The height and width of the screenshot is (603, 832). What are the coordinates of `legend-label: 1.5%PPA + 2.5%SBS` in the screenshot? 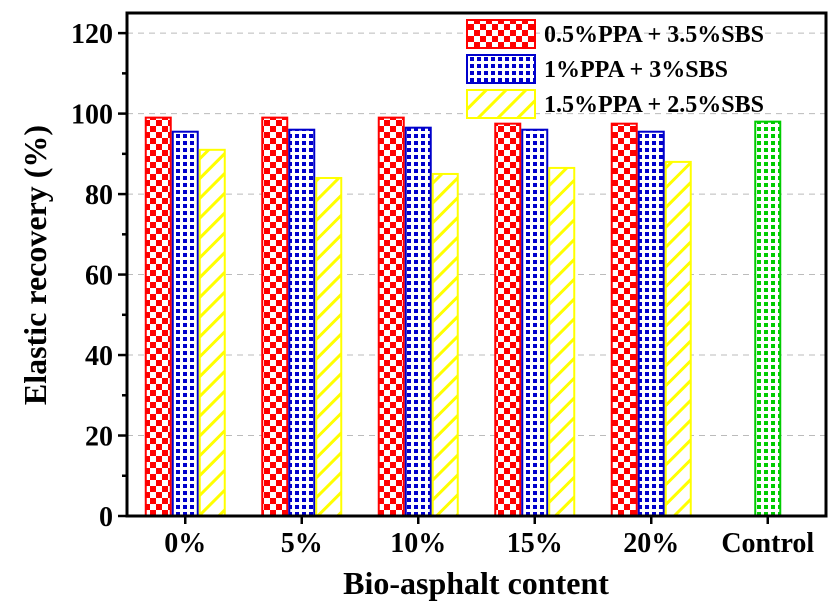 It's located at (654, 105).